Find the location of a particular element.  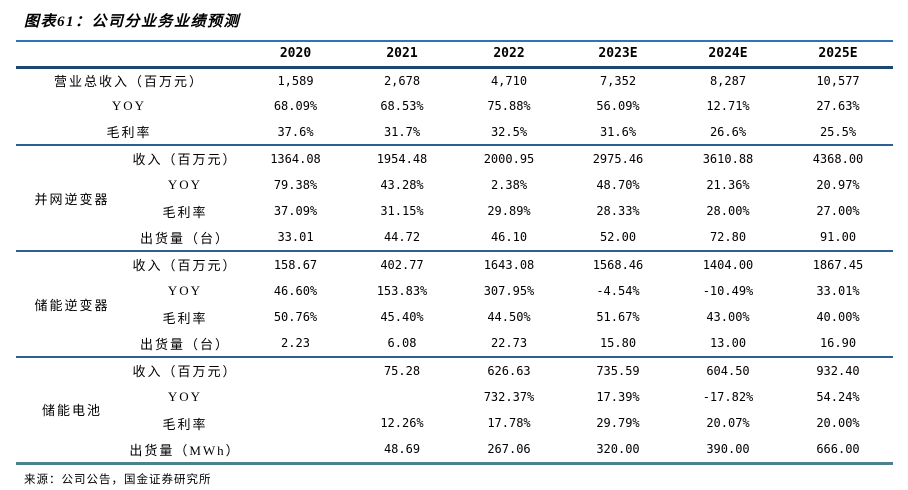

cell-value: 48.69 is located at coordinates (402, 450).